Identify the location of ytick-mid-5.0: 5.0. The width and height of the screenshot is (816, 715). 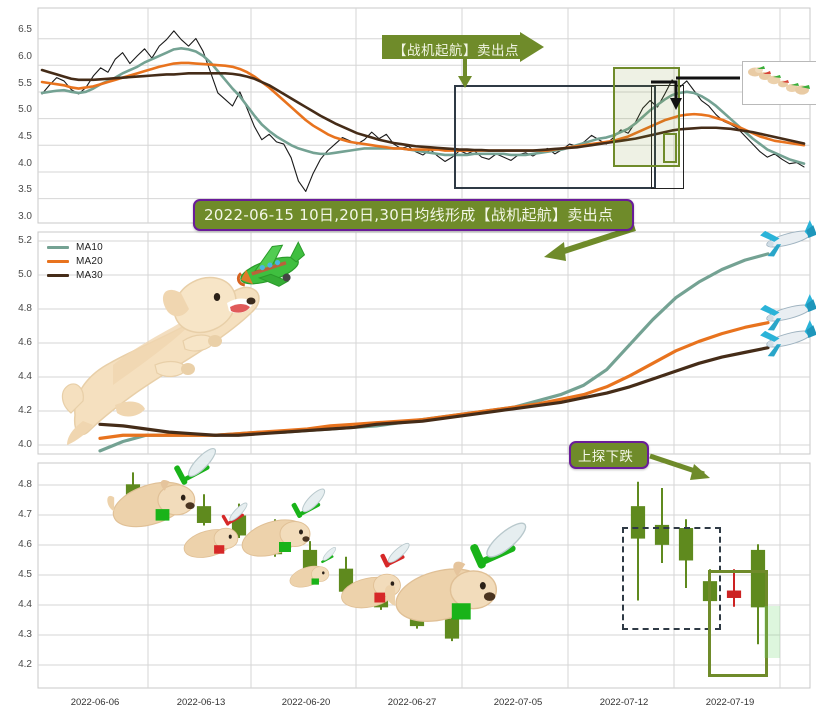
(25, 274).